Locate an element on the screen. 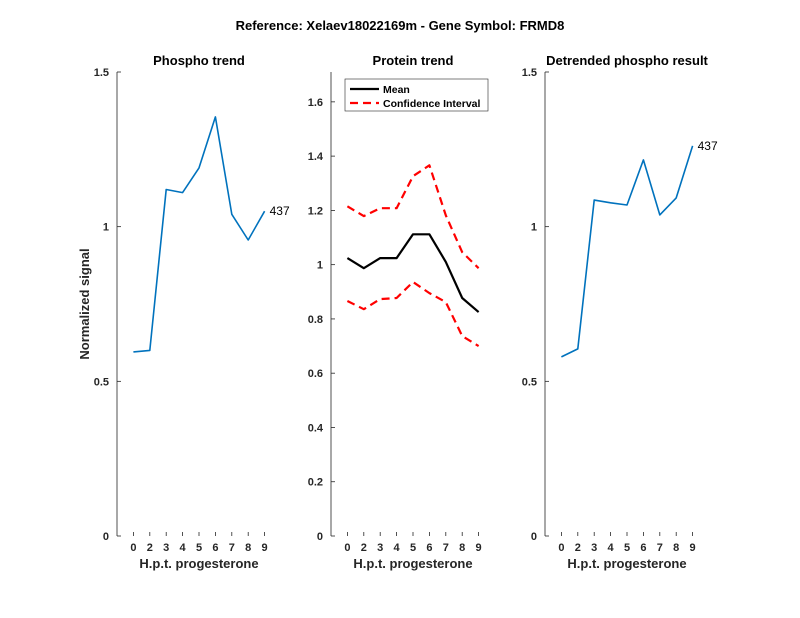 Image resolution: width=800 pixels, height=618 pixels. axes-title: Phospho trend is located at coordinates (199, 60).